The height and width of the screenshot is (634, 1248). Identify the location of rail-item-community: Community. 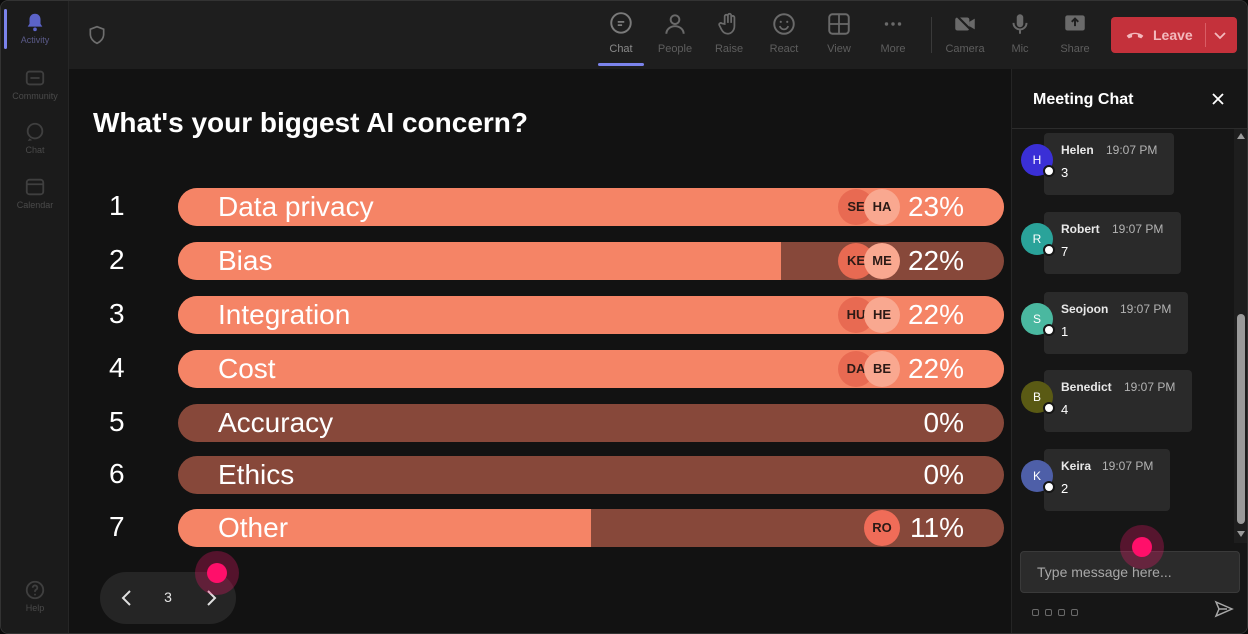
(35, 92).